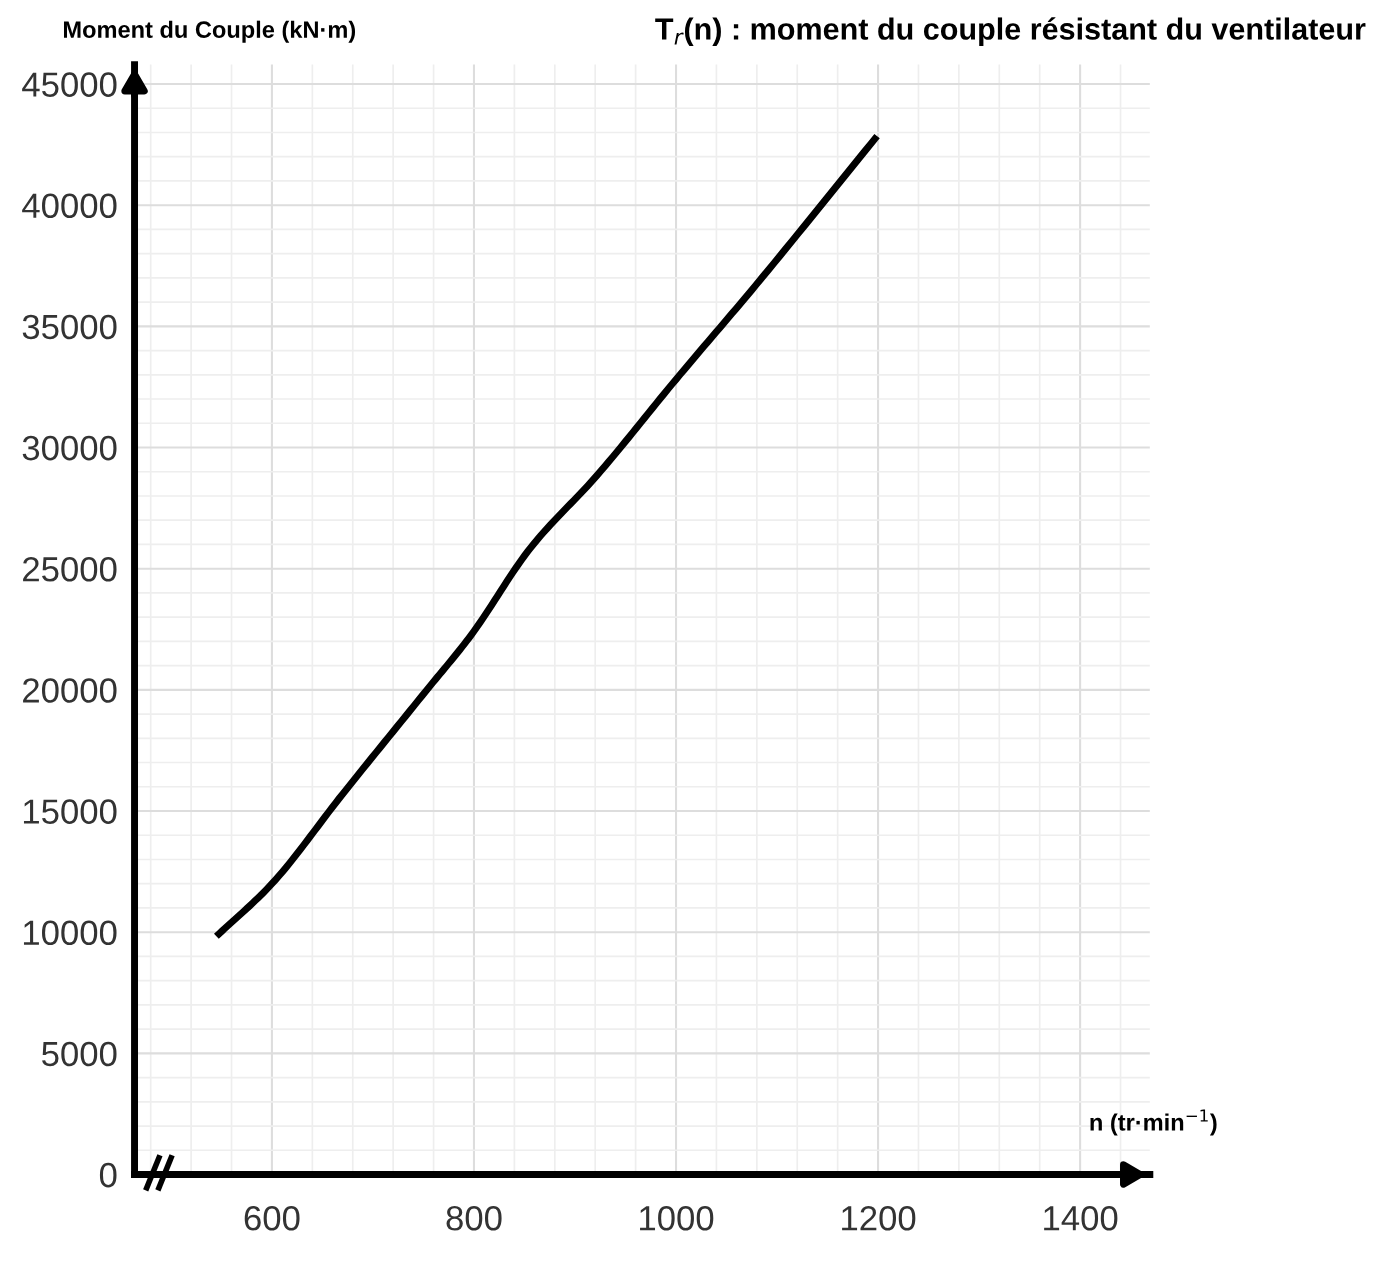  What do you see at coordinates (69, 206) in the screenshot?
I see `y-tick-label: 40000` at bounding box center [69, 206].